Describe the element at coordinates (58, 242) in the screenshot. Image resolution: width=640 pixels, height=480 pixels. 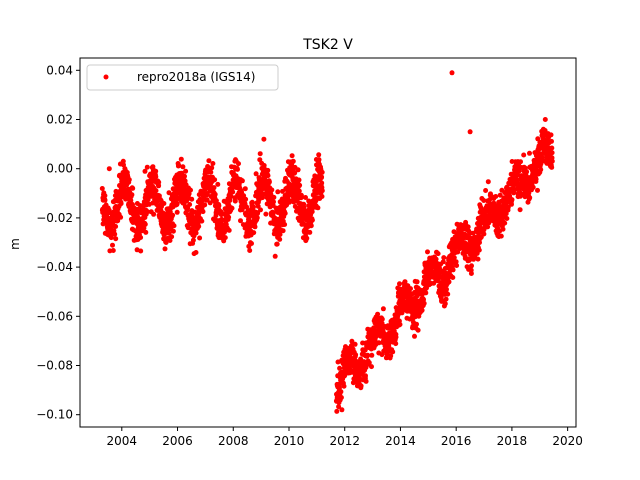
I see `y-axis: −0.10 −0.08 −0.06 −0.04 −0.02 0.00 0.02 0.04` at that location.